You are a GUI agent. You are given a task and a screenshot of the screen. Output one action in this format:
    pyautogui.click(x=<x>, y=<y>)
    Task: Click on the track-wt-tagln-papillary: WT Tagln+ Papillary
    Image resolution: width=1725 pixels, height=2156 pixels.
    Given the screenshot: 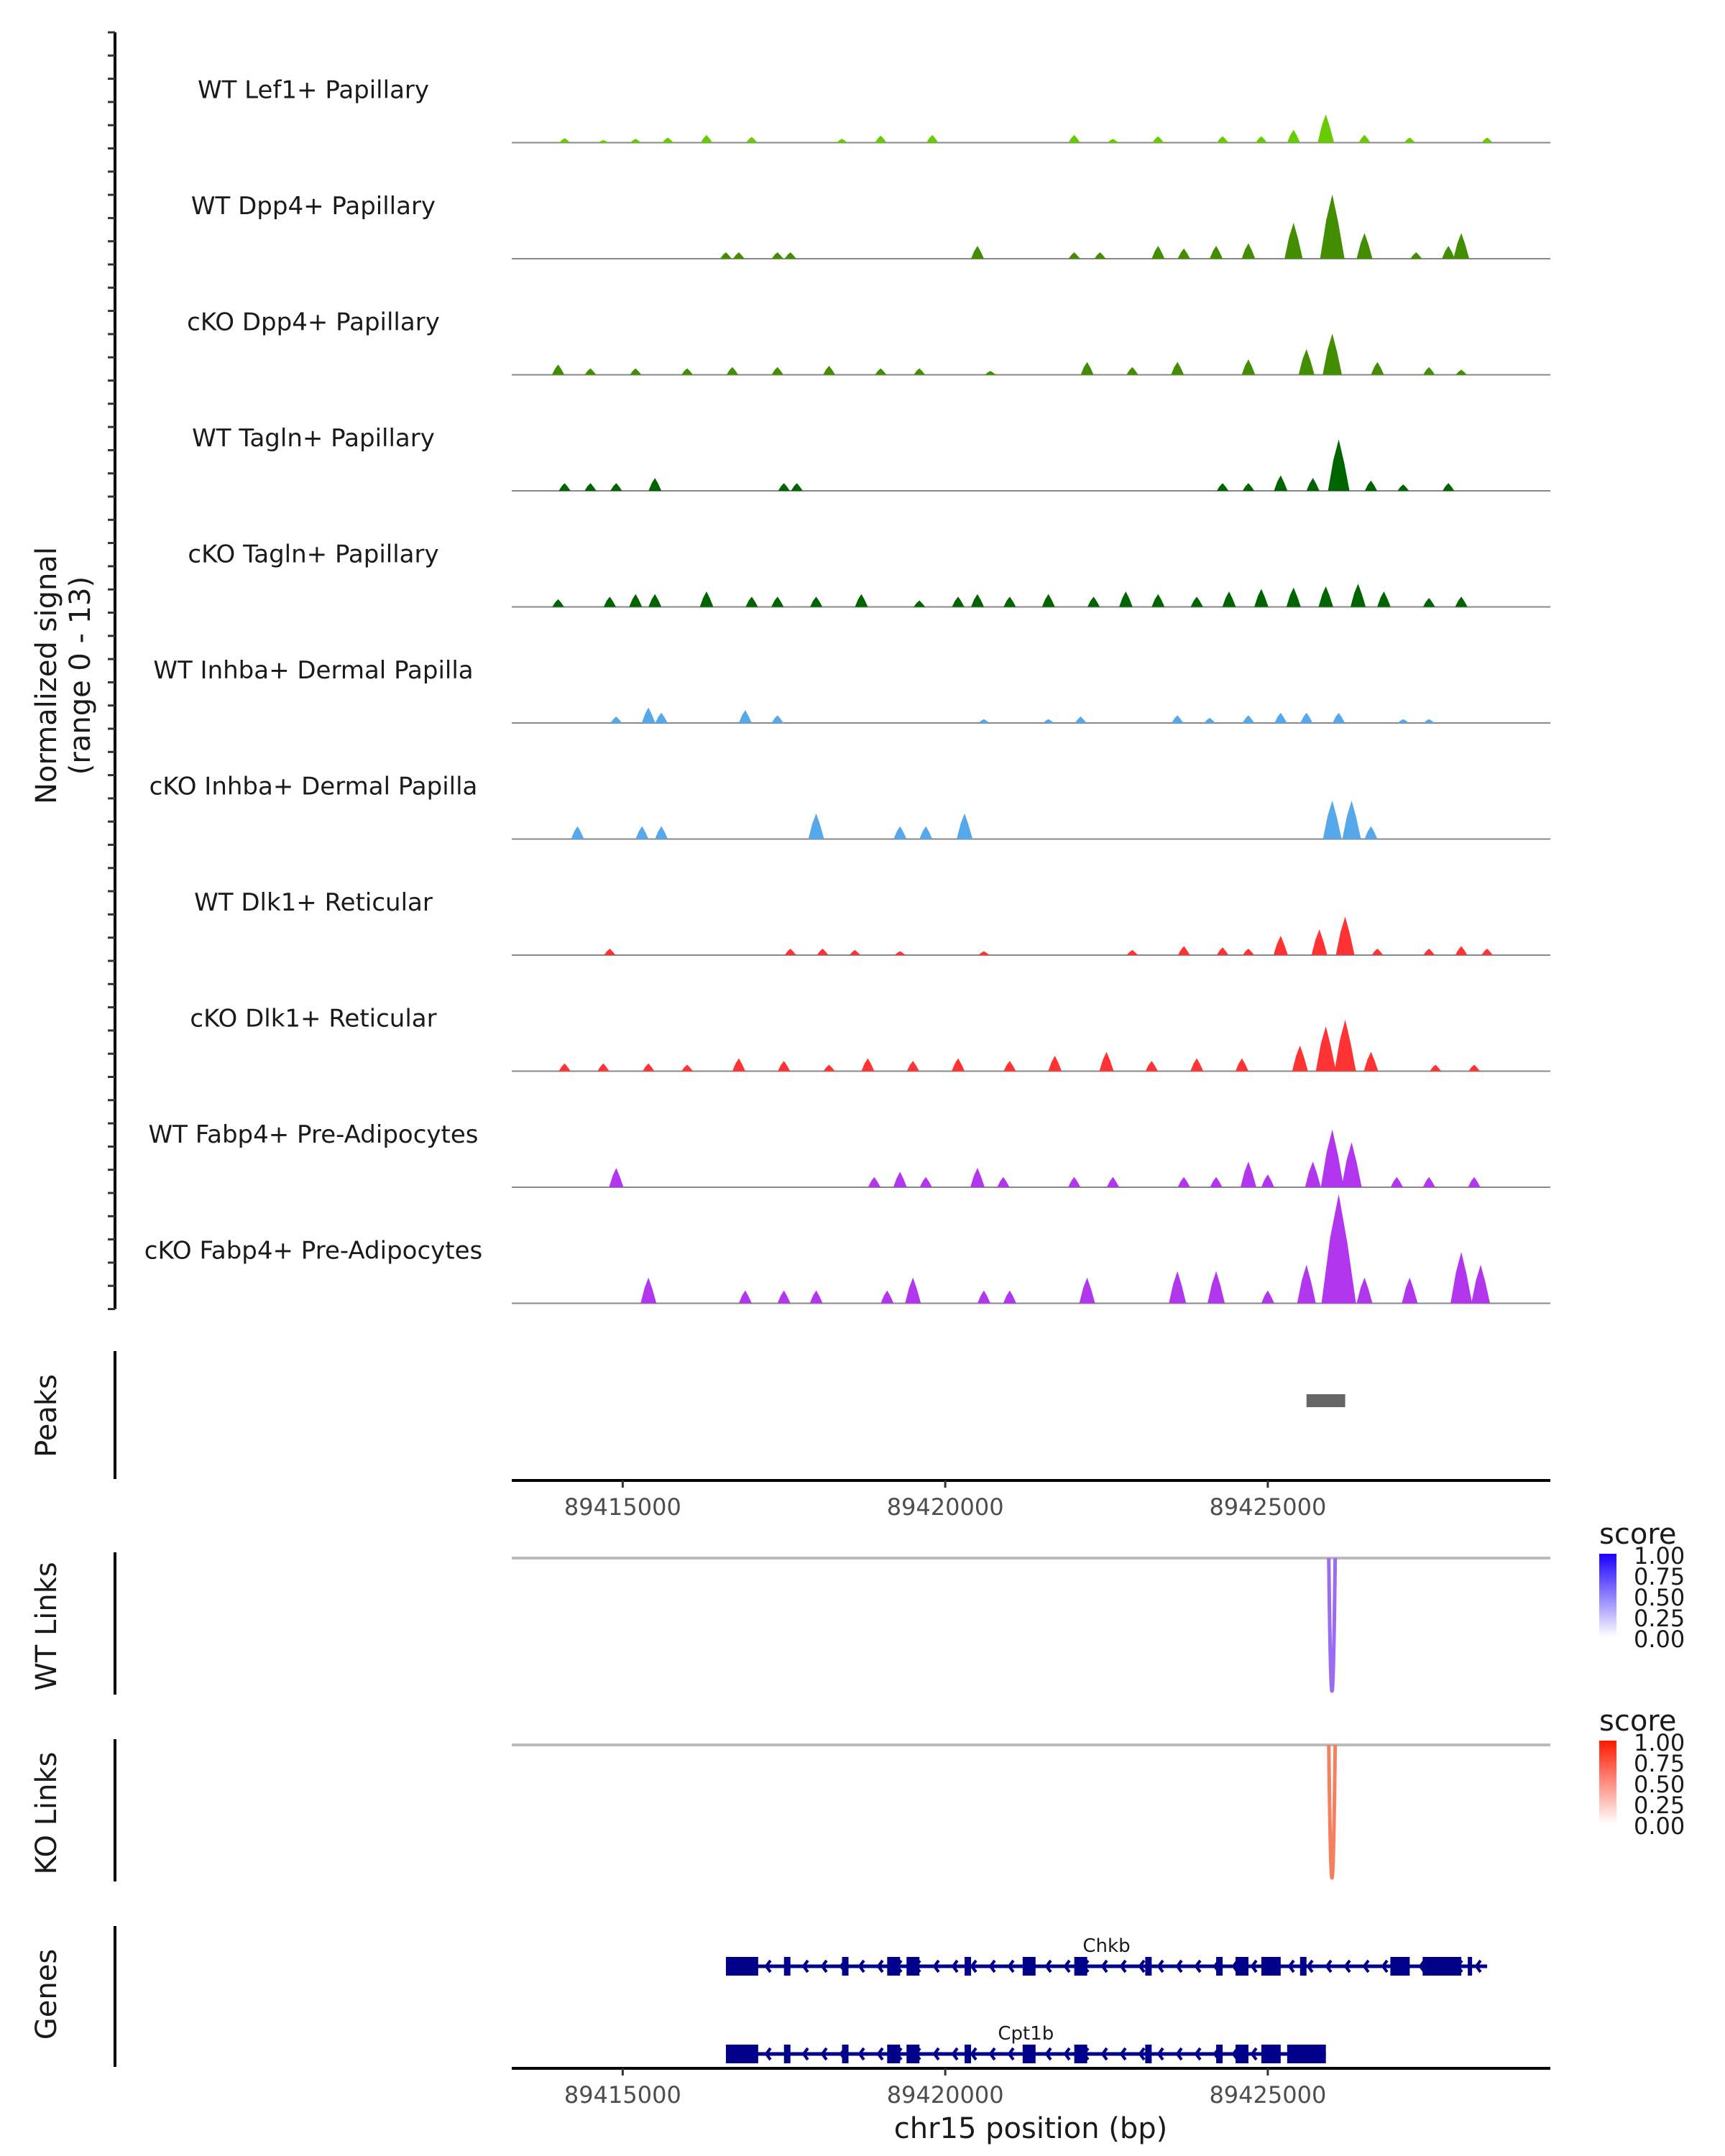 What is the action you would take?
    pyautogui.click(x=871, y=458)
    